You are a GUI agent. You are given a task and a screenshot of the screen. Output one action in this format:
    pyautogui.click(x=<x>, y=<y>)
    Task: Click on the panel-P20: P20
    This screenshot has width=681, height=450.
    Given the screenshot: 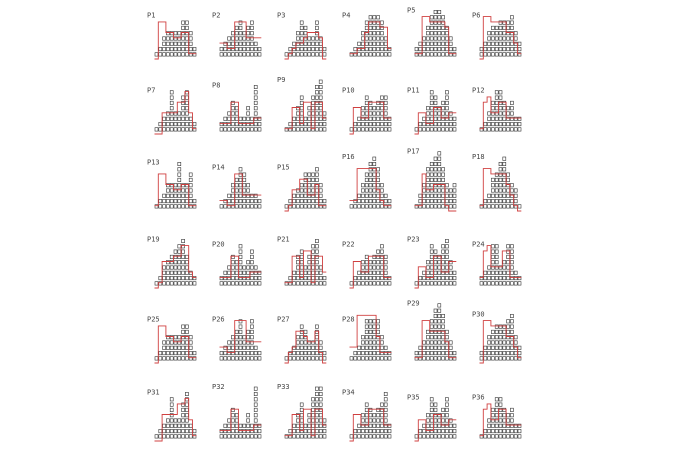 What is the action you would take?
    pyautogui.click(x=237, y=263)
    